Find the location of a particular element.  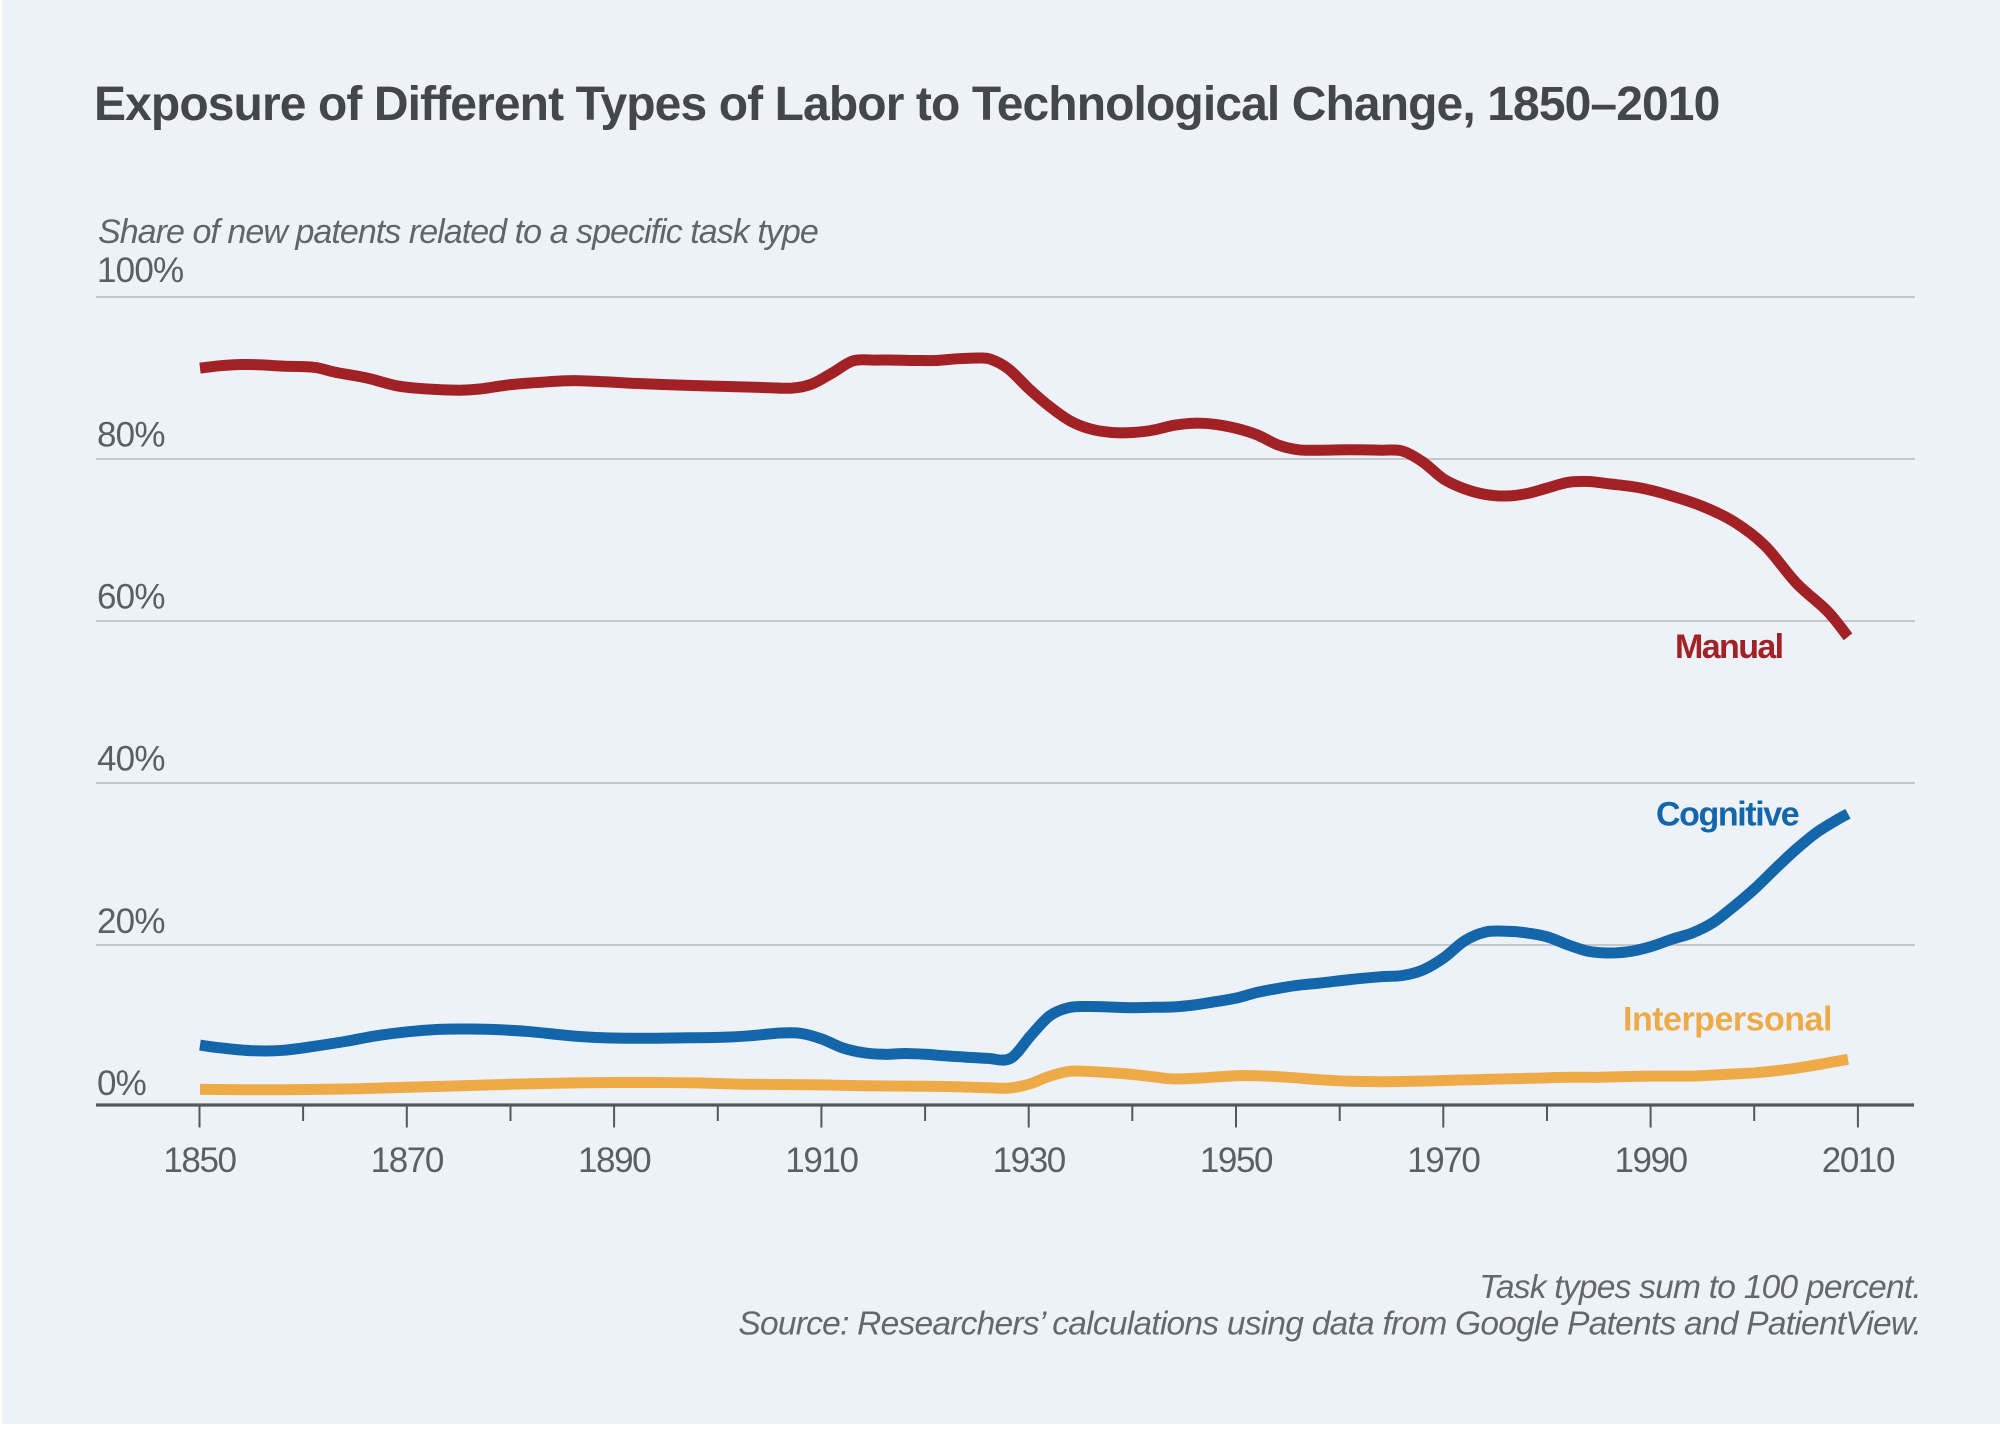

svg-text: 1930 is located at coordinates (1029, 1160).